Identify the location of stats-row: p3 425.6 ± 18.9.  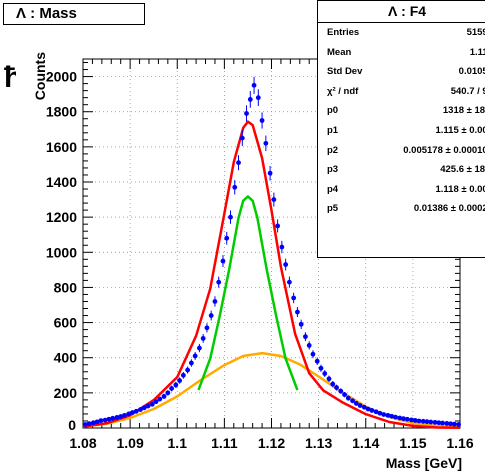
(401, 170).